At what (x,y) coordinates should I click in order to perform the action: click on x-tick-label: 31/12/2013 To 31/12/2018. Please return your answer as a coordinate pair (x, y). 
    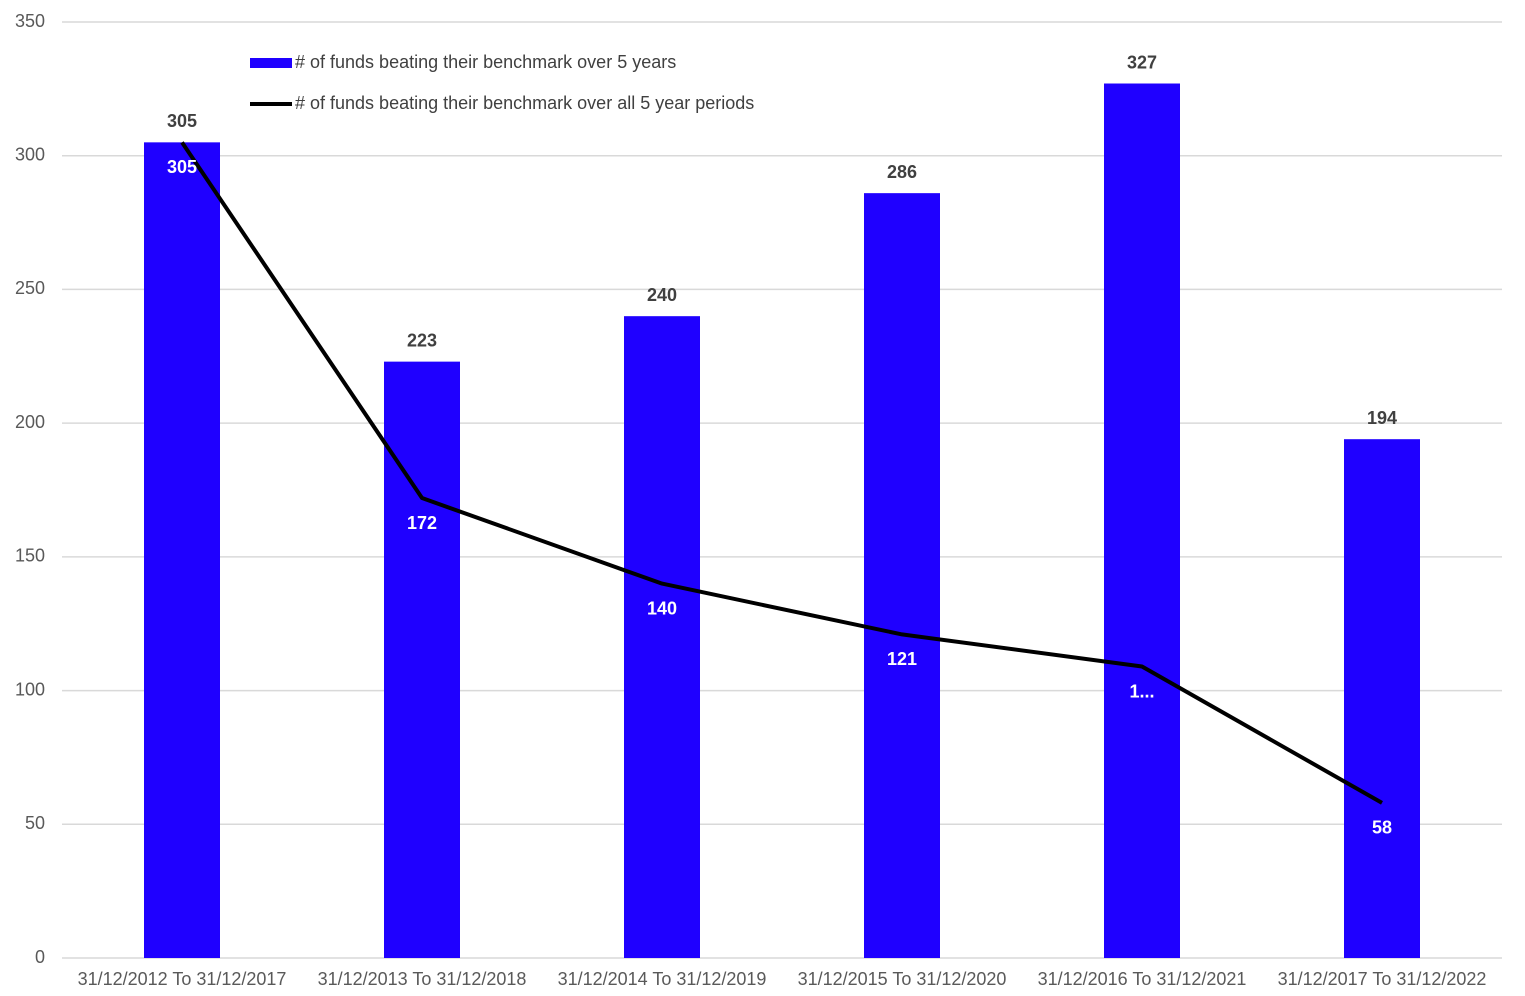
    Looking at the image, I should click on (422, 979).